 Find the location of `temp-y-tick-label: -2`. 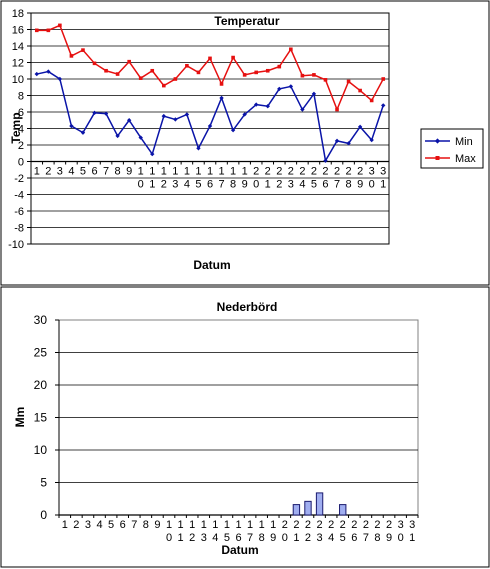

temp-y-tick-label: -2 is located at coordinates (19, 179).